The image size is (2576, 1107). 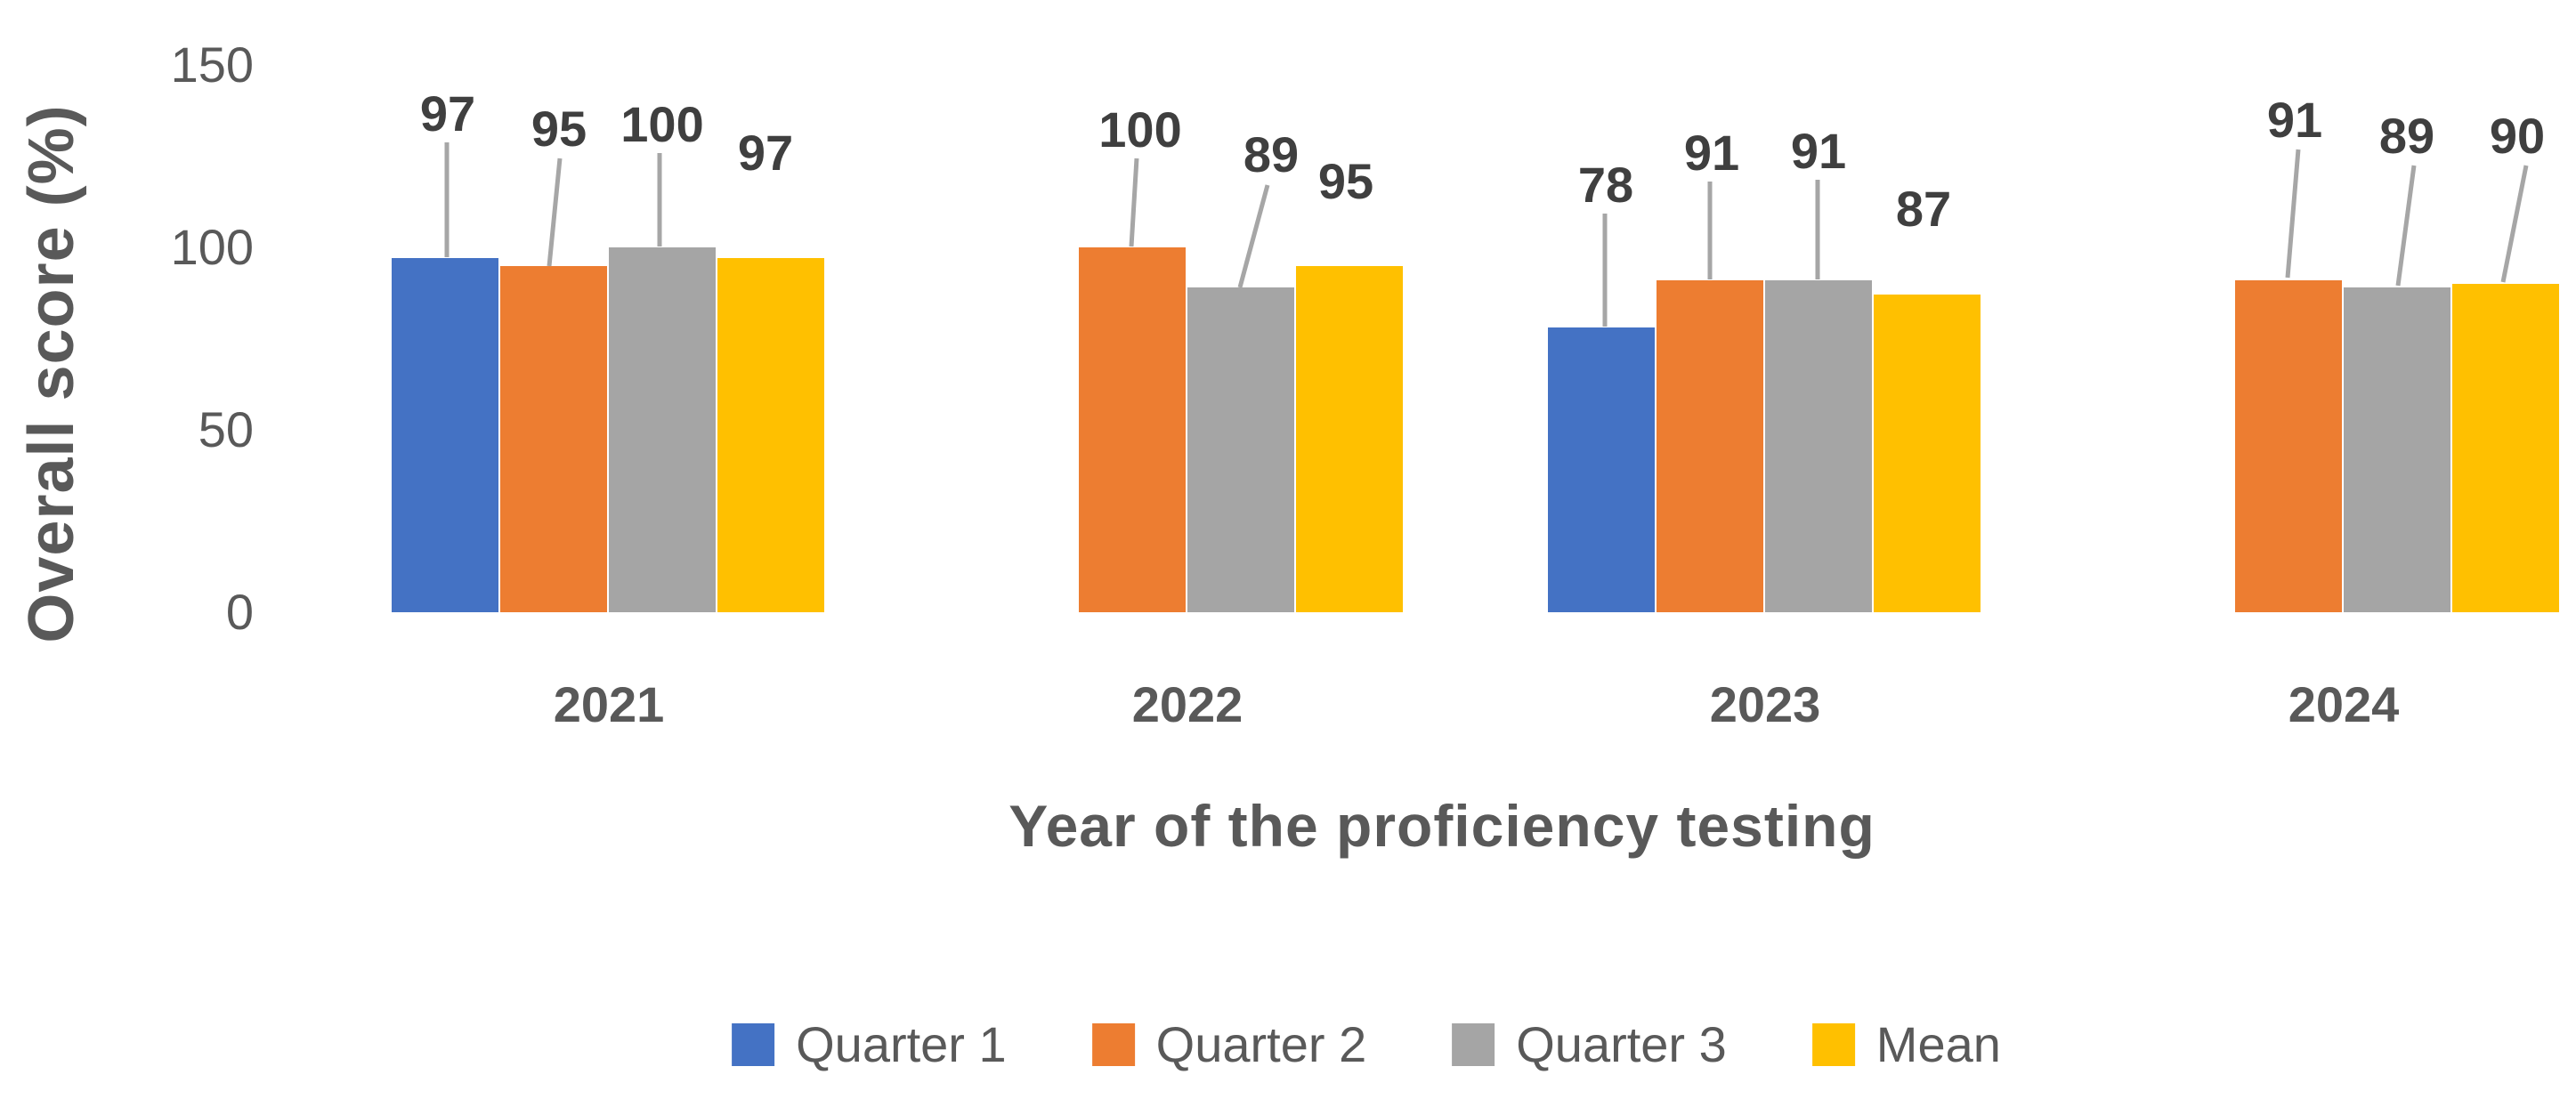 I want to click on legend-label: Quarter 1, so click(x=902, y=1044).